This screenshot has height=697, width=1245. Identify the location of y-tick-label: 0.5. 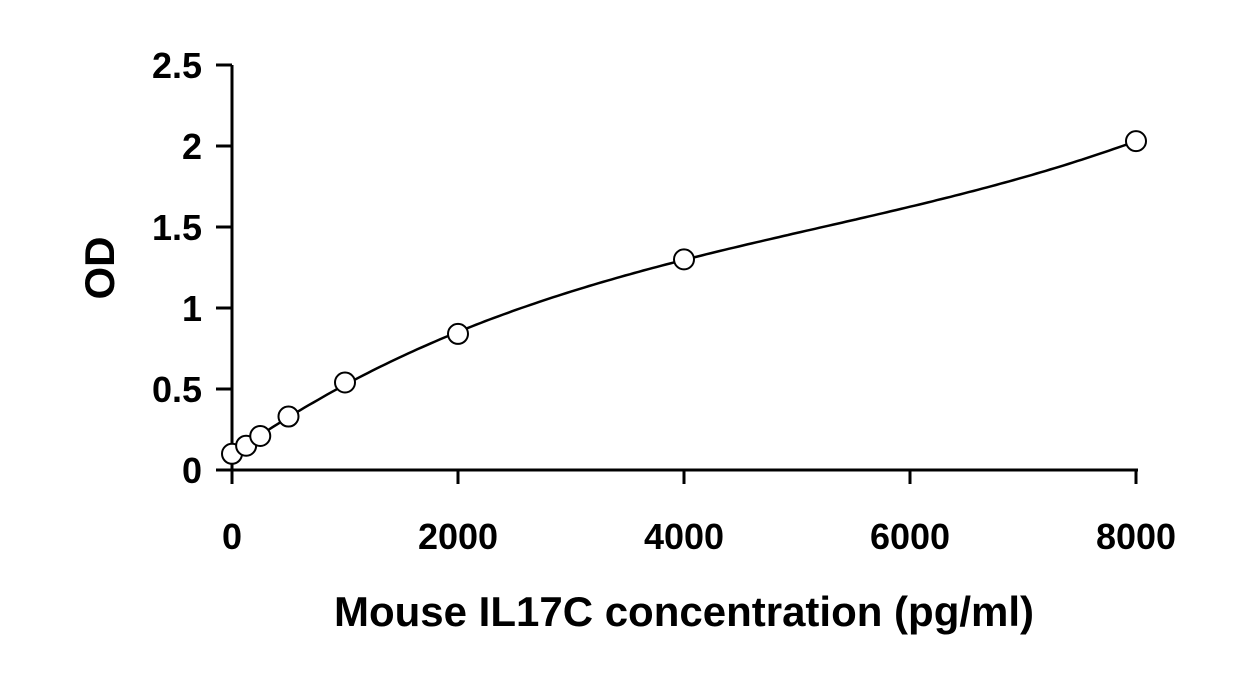
(177, 389).